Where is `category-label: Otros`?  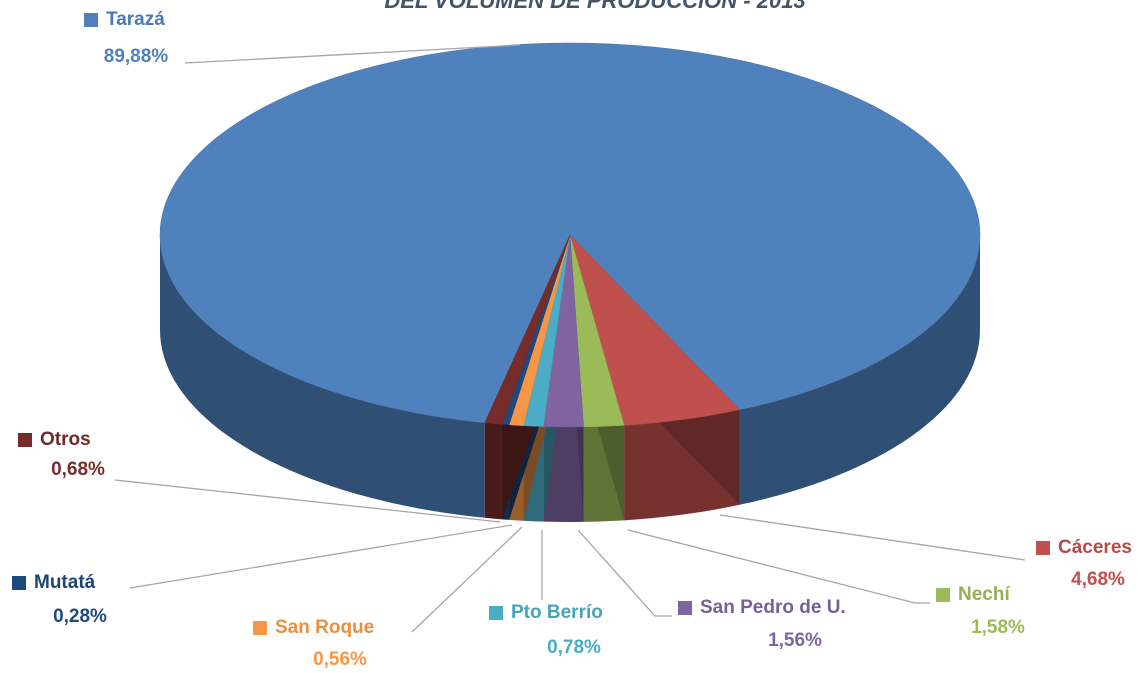
category-label: Otros is located at coordinates (65, 439).